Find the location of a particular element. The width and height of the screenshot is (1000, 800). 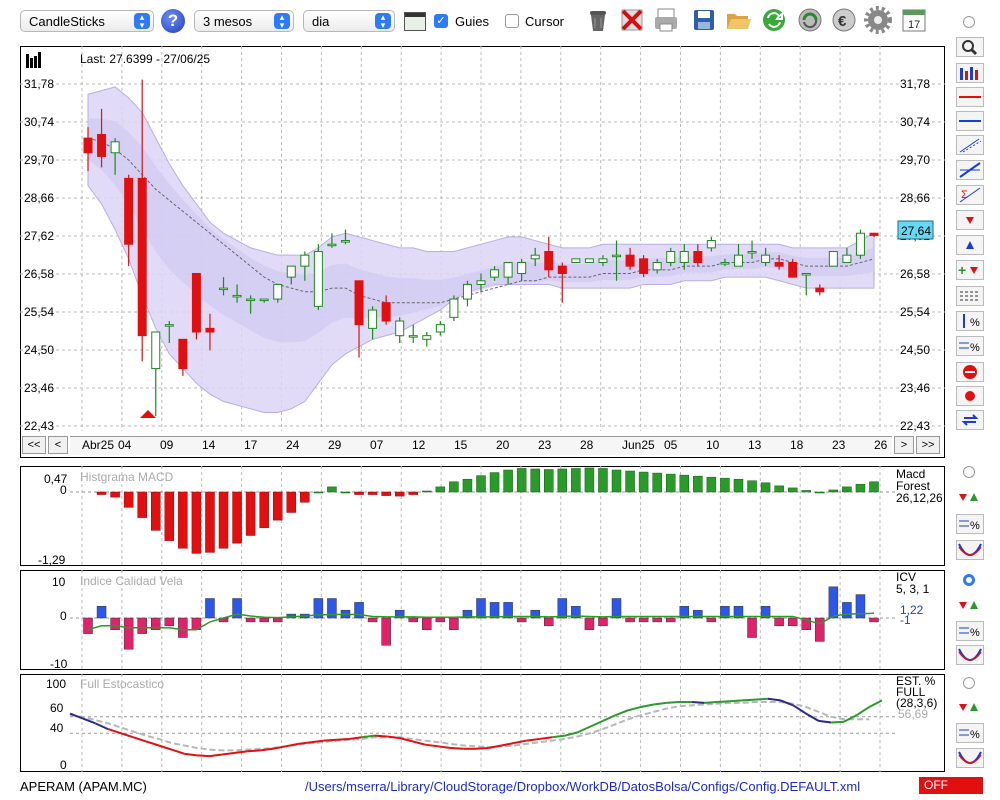

y-tick-label-right: 26,58 is located at coordinates (915, 274).